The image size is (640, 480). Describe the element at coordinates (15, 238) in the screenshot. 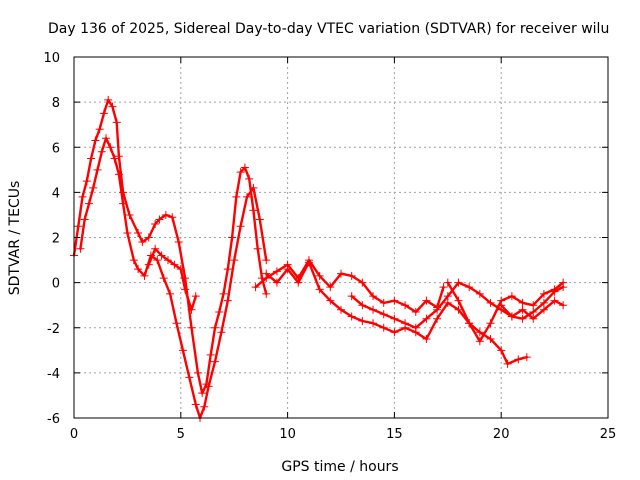

I see `y-axis-title: SDTVAR / TECUs` at that location.